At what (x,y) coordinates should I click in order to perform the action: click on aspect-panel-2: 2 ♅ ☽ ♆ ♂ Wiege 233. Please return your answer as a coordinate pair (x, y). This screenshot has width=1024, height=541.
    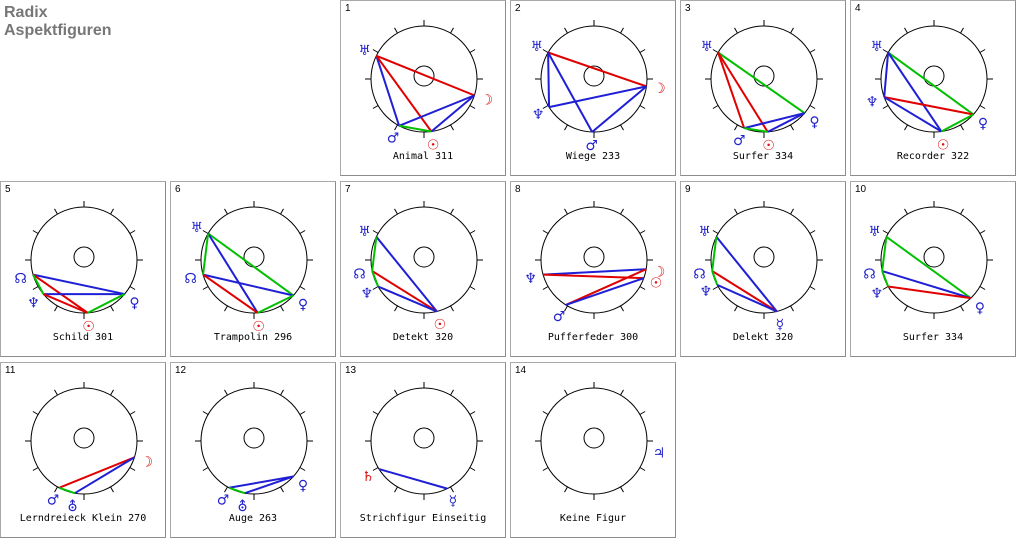
    Looking at the image, I should click on (593, 88).